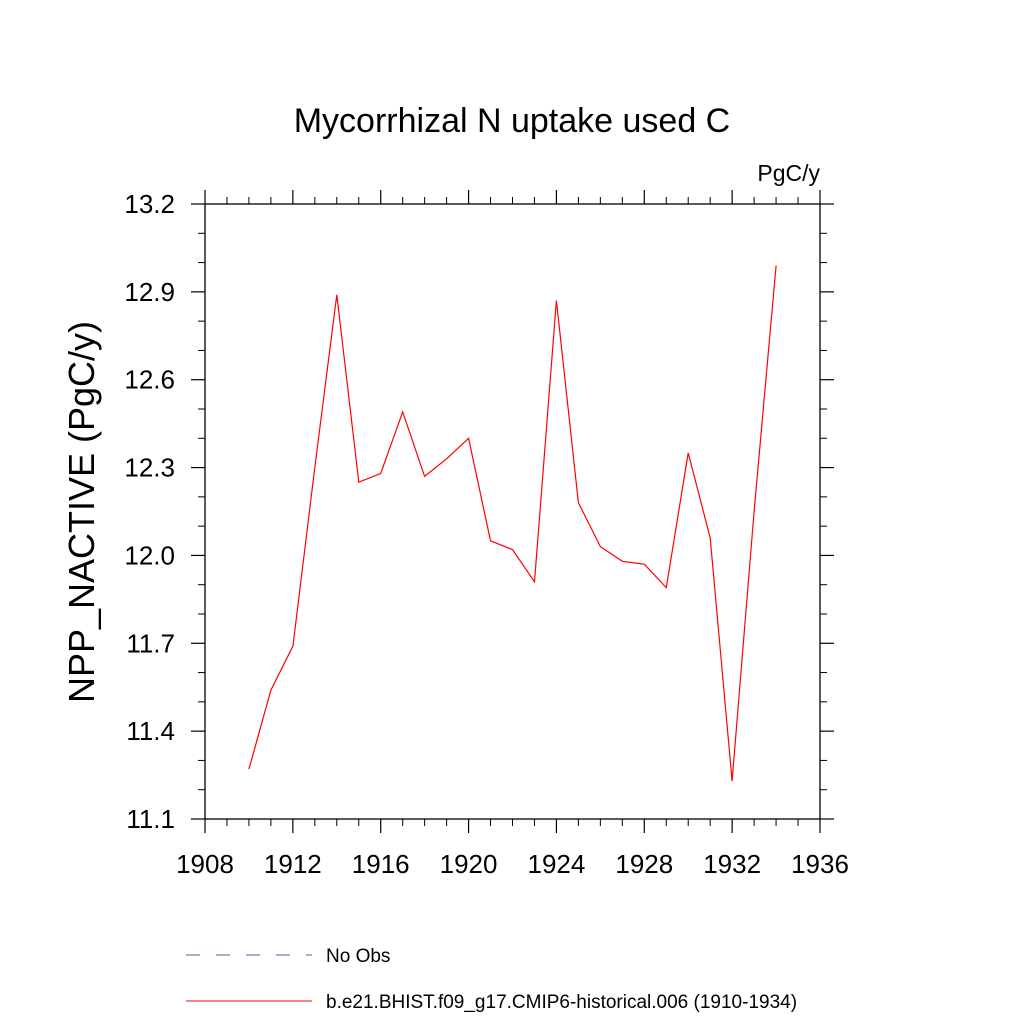 This screenshot has width=1024, height=1024. Describe the element at coordinates (149, 380) in the screenshot. I see `y-tick-label: 12.6` at that location.